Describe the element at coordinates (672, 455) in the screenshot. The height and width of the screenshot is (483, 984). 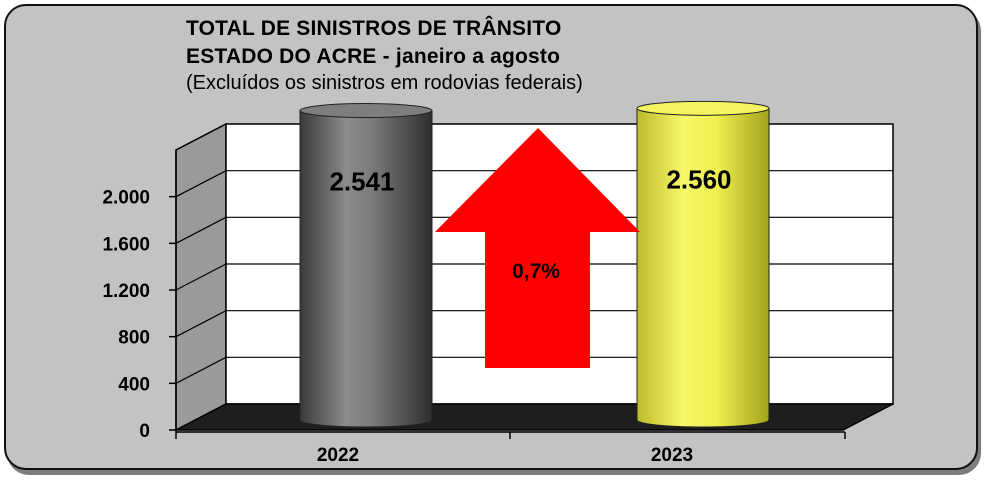
I see `x-category-label: 2023` at that location.